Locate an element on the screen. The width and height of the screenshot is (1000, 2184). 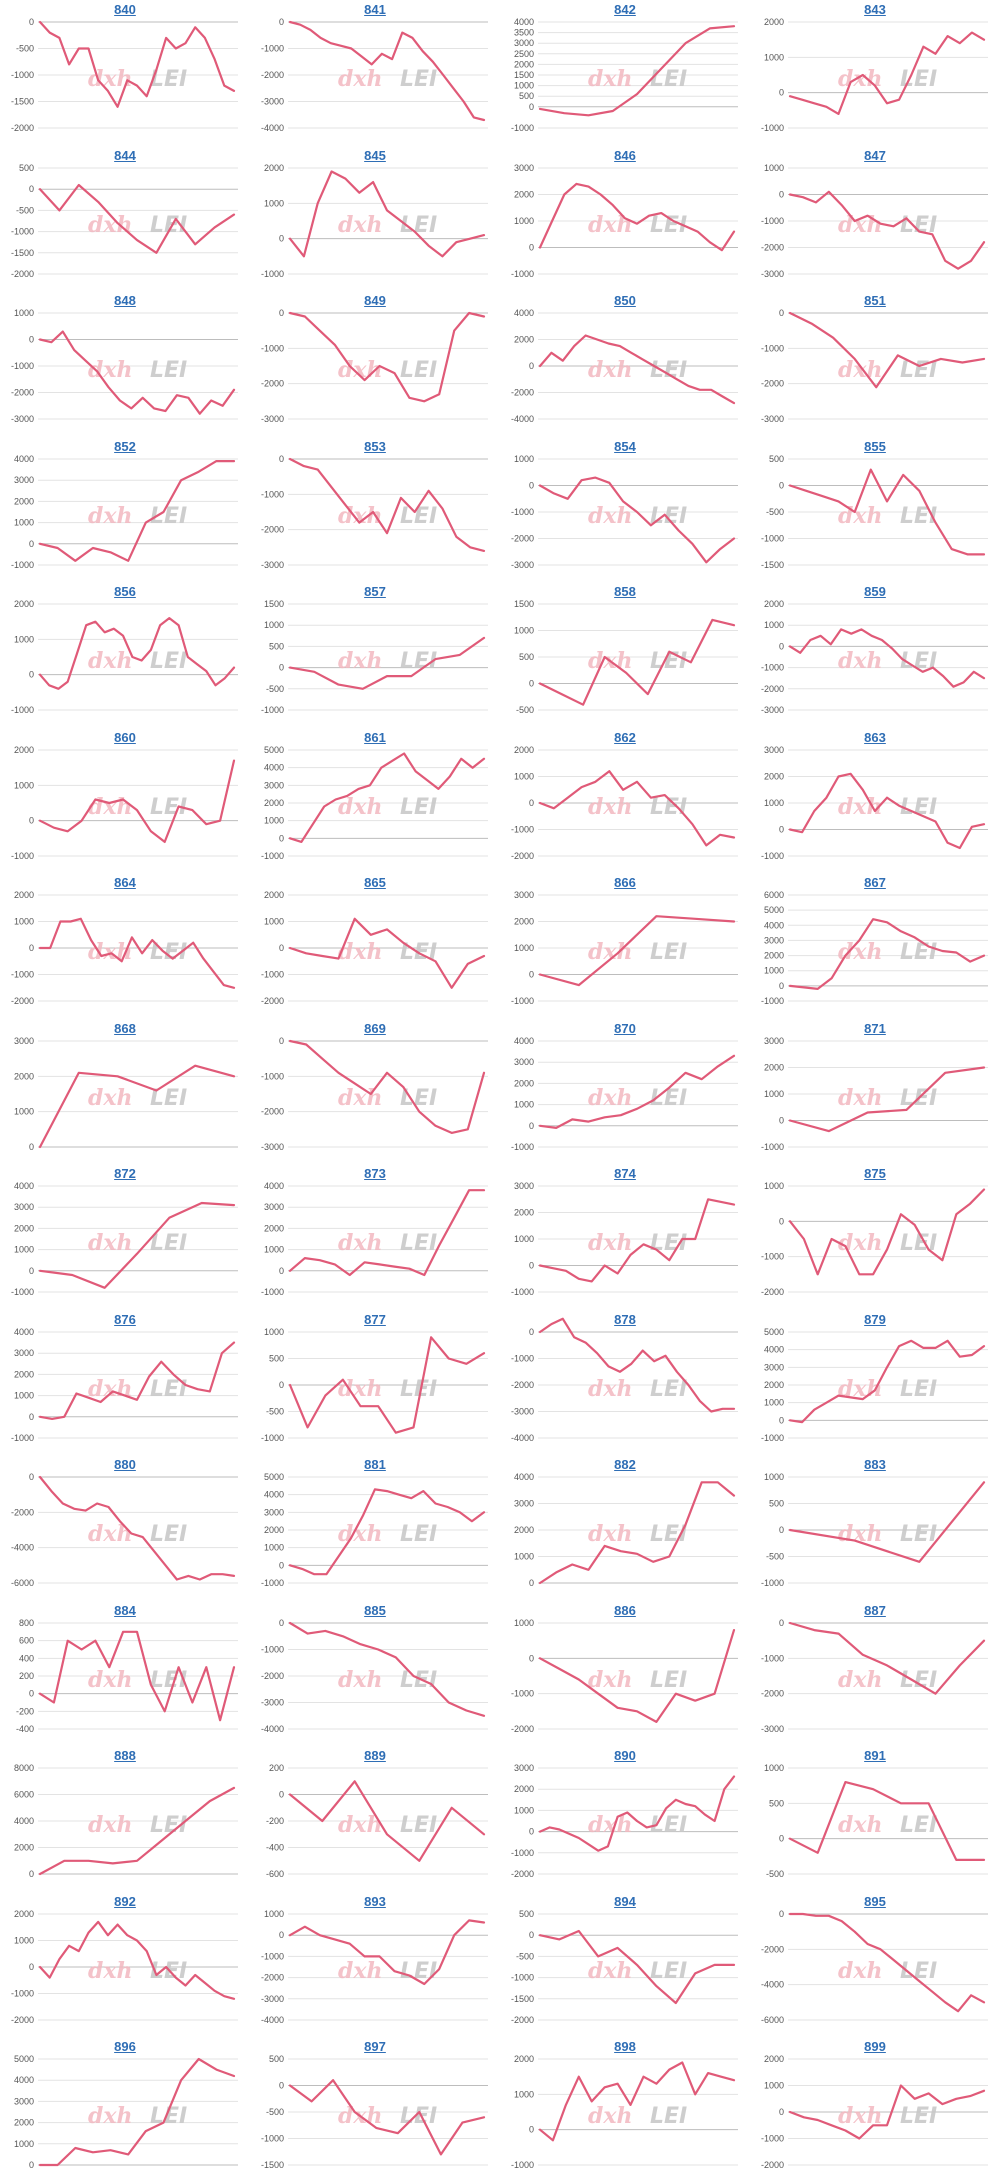
chart-title-link: 849 is located at coordinates (375, 300).